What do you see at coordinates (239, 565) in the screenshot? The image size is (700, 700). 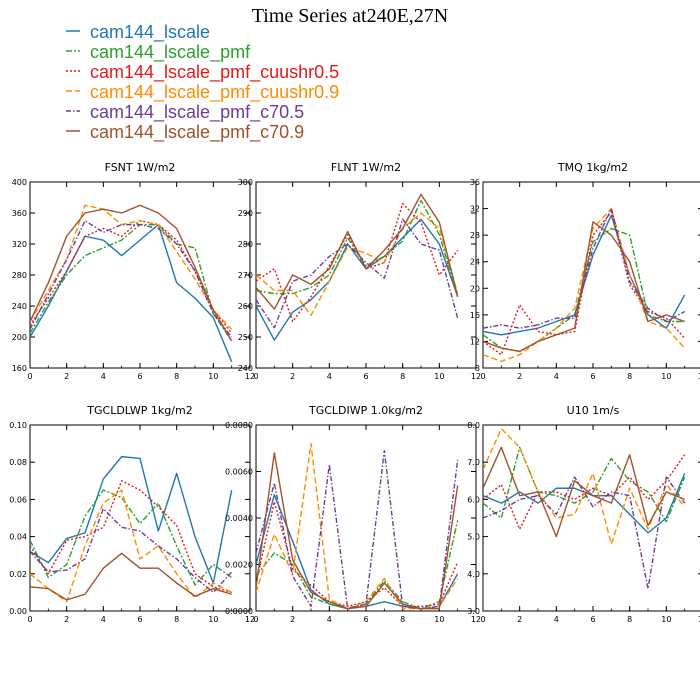 I see `y-tick-label: 0.0020` at bounding box center [239, 565].